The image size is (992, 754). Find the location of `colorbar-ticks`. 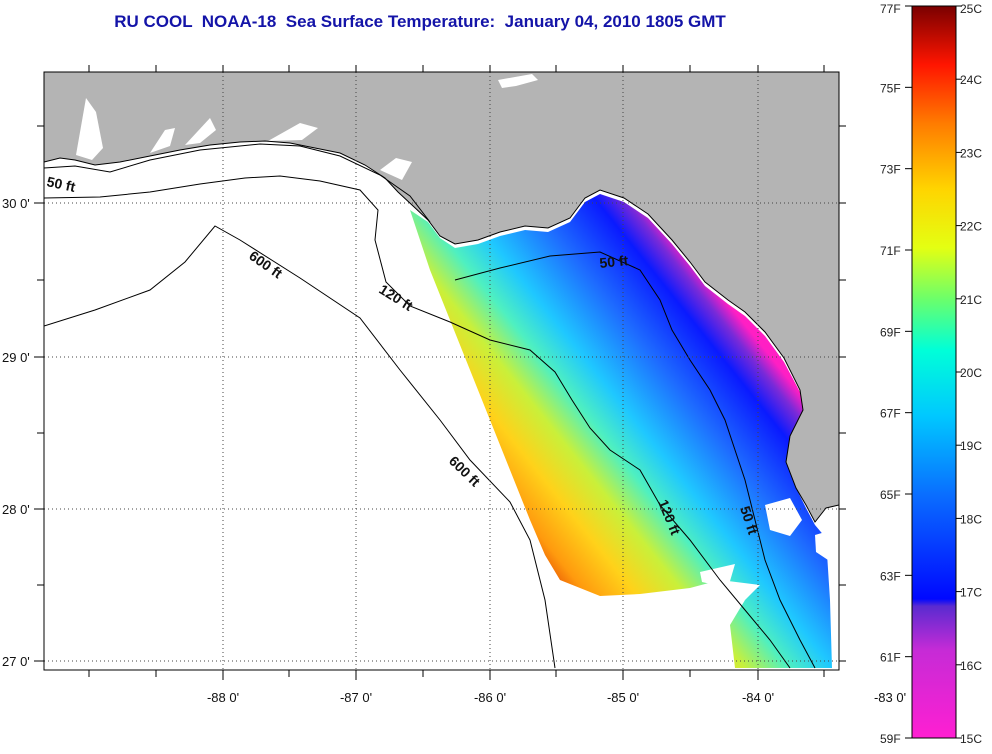

colorbar-ticks is located at coordinates (933, 372).